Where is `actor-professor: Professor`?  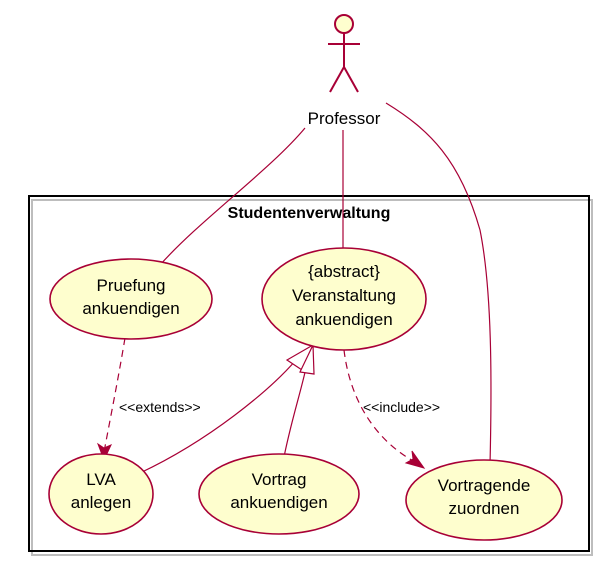 actor-professor: Professor is located at coordinates (344, 71).